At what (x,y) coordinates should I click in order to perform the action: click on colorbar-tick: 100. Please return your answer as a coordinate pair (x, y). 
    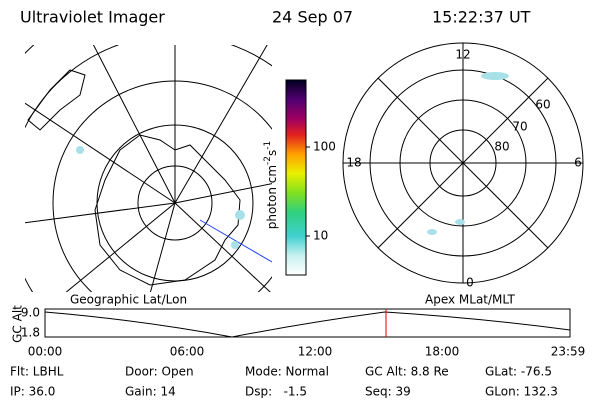
    Looking at the image, I should click on (324, 147).